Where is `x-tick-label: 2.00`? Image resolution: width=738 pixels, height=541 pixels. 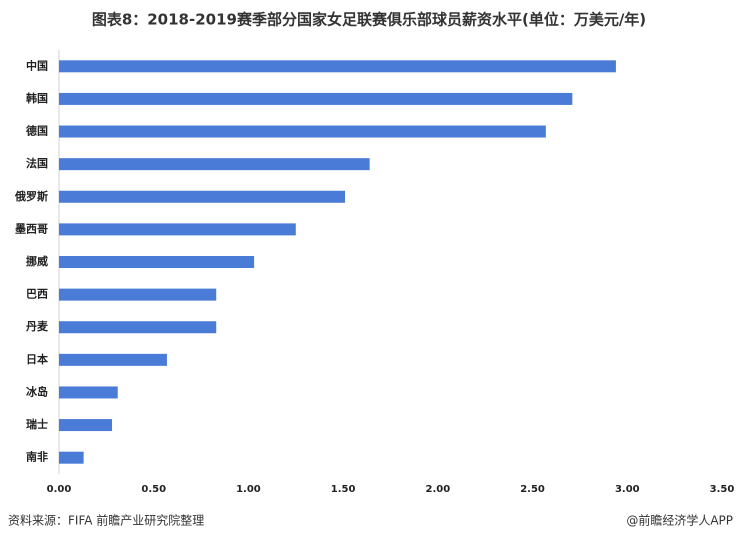 x-tick-label: 2.00 is located at coordinates (438, 489).